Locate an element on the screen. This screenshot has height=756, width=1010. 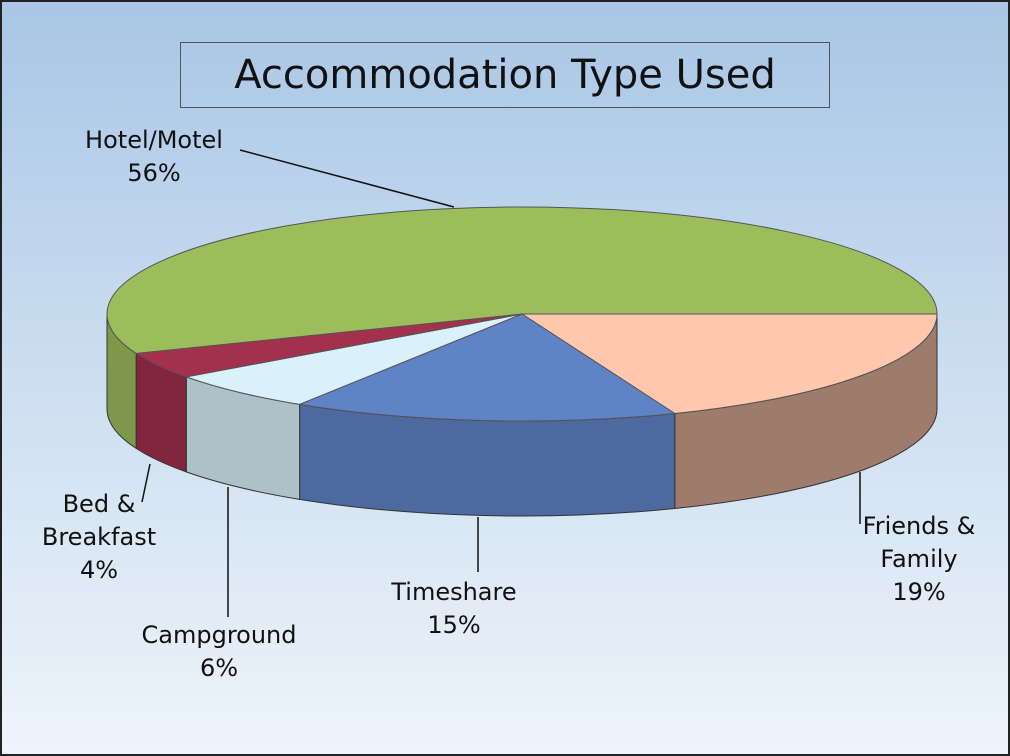
value-label: 56% is located at coordinates (154, 173).